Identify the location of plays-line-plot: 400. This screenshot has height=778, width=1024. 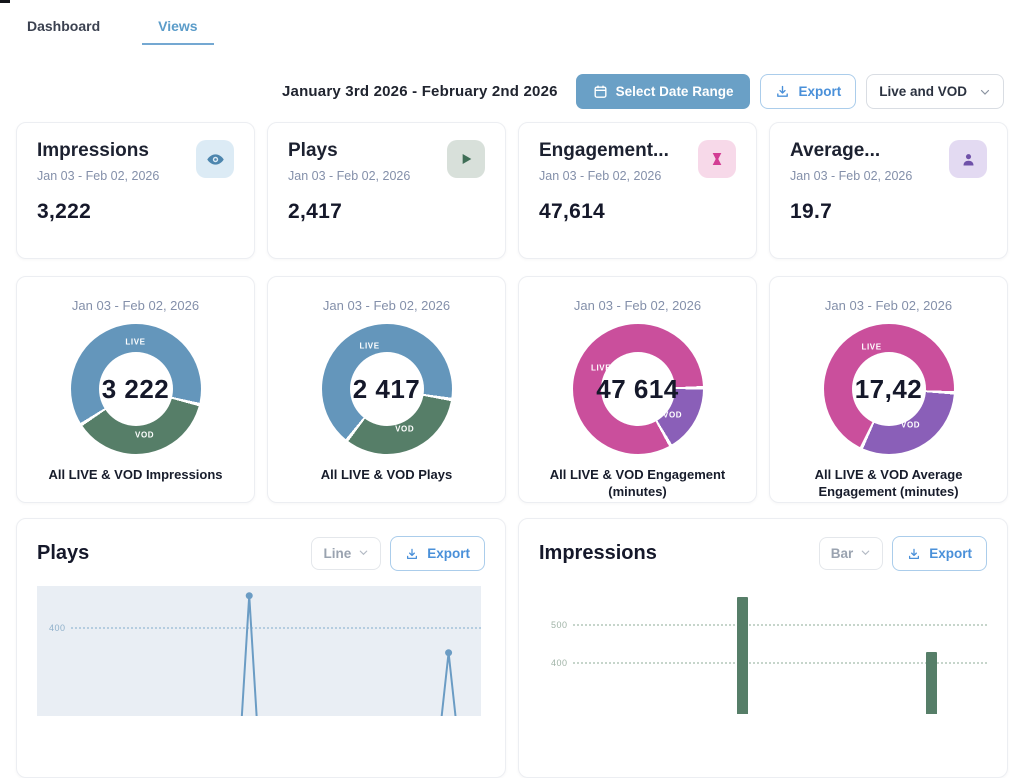
(259, 651).